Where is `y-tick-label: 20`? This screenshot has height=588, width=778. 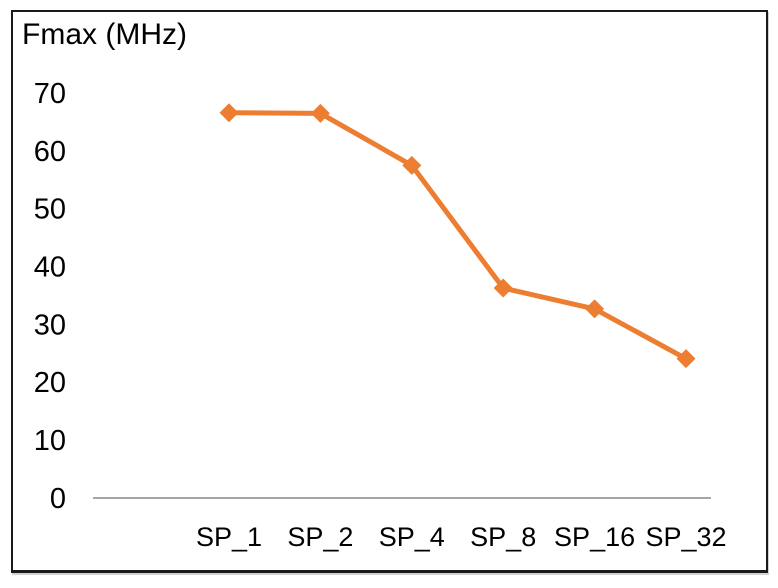
y-tick-label: 20 is located at coordinates (50, 383).